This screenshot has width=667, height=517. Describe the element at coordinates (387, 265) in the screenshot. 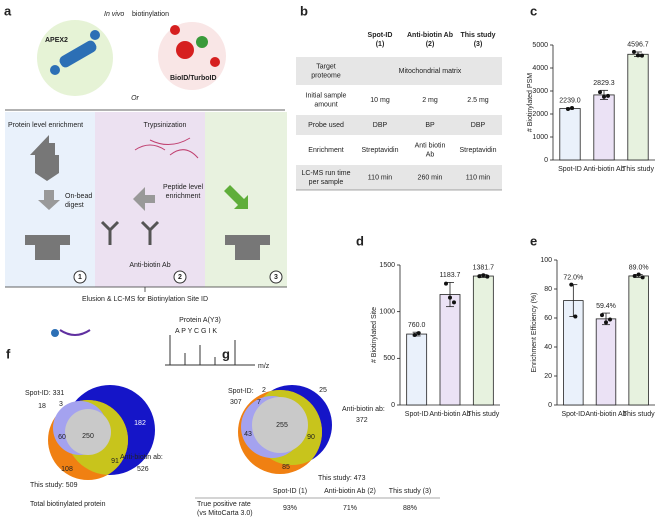

I see `y-tick-label: 1500` at that location.